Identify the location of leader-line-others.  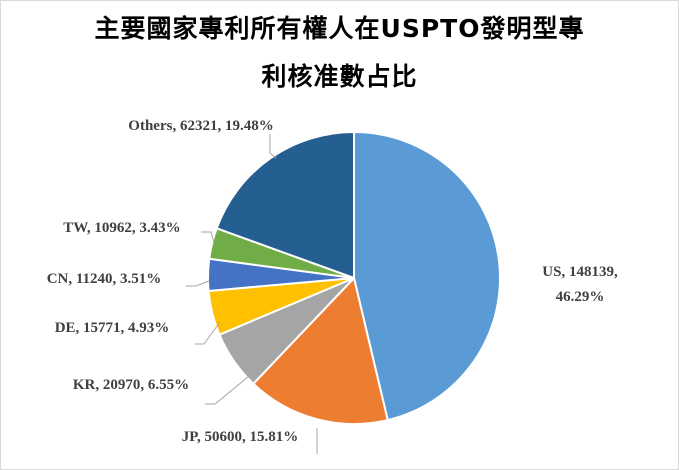
(273, 146).